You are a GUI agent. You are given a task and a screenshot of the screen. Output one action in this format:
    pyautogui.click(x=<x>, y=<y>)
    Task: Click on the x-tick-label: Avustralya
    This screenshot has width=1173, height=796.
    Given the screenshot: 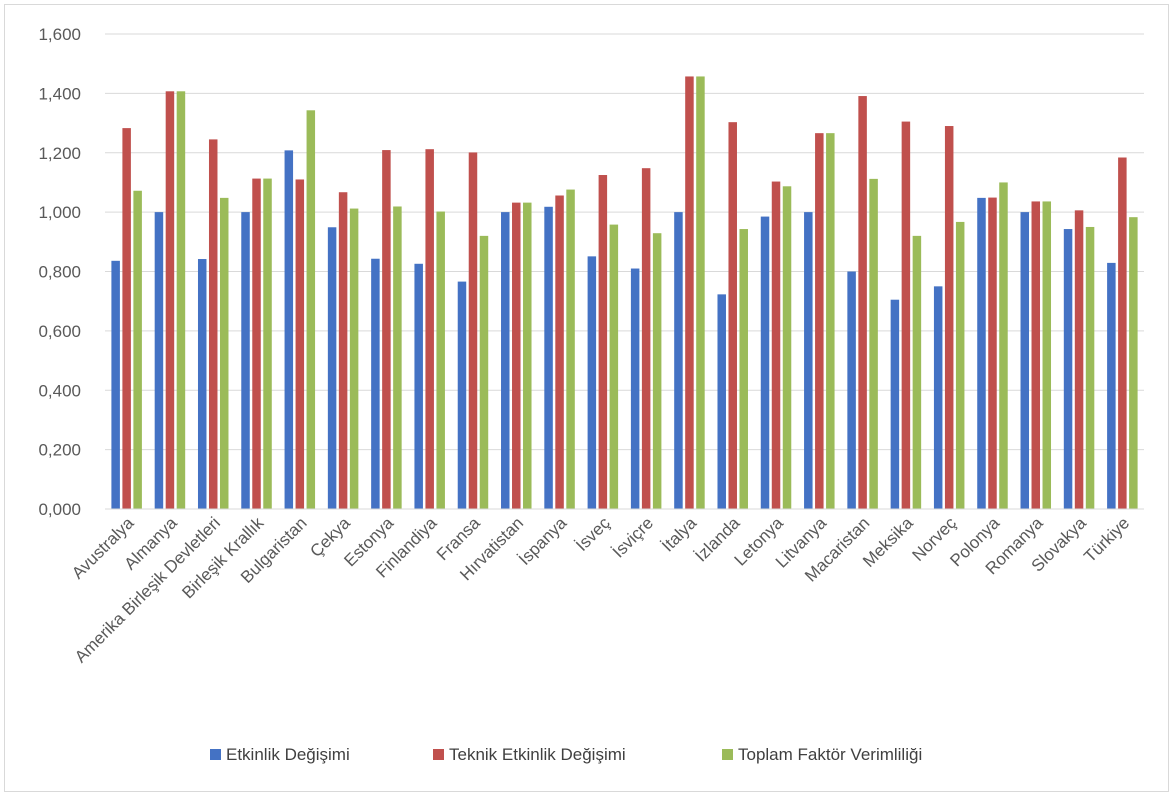 What is the action you would take?
    pyautogui.click(x=103, y=548)
    